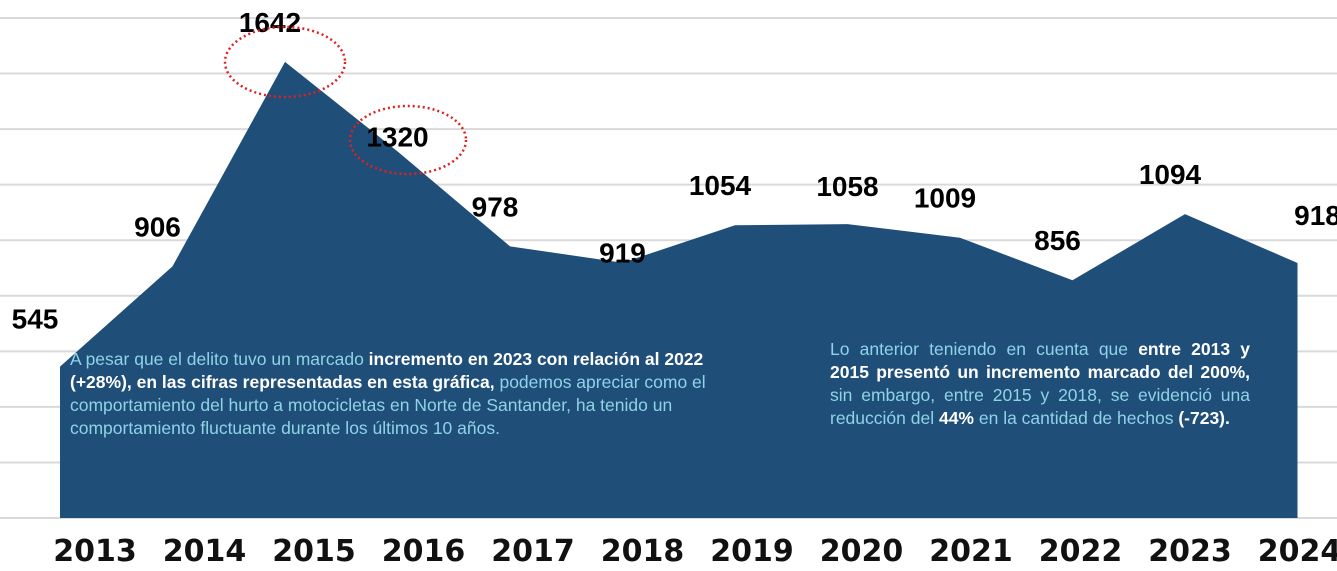  I want to click on x-tick-label: 2014, so click(205, 551).